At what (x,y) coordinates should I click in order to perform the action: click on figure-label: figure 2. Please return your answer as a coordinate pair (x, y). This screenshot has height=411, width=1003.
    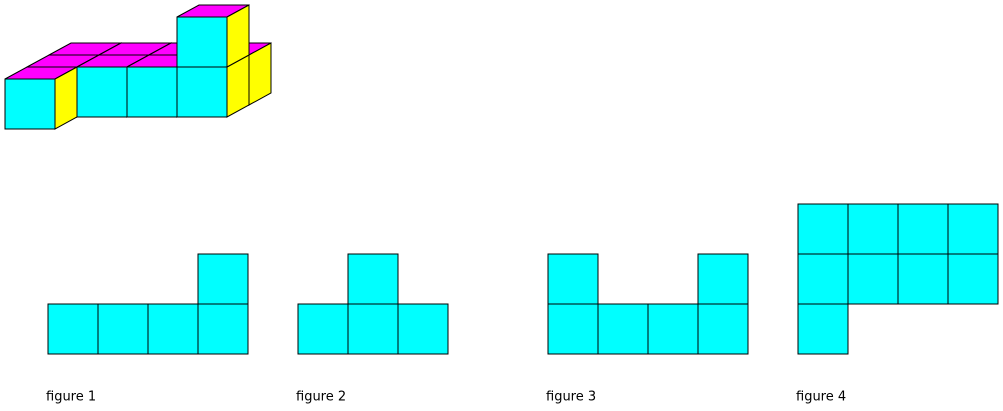
    Looking at the image, I should click on (321, 397).